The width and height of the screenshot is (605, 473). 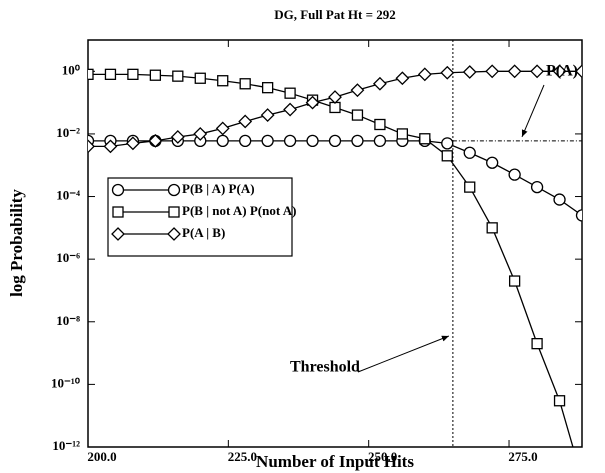 I want to click on x-axis-label: Number of Input Hits, so click(x=335, y=461).